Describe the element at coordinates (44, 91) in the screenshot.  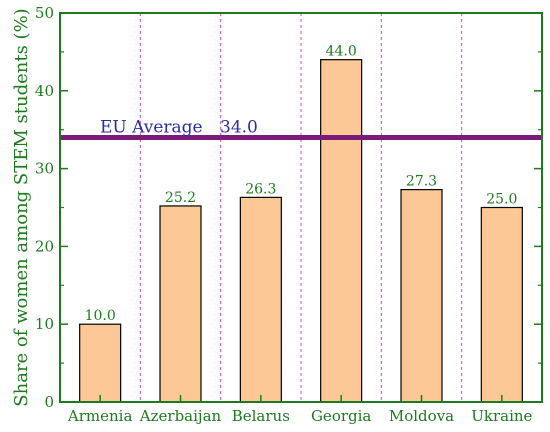
I see `y-tick-label: 40` at that location.